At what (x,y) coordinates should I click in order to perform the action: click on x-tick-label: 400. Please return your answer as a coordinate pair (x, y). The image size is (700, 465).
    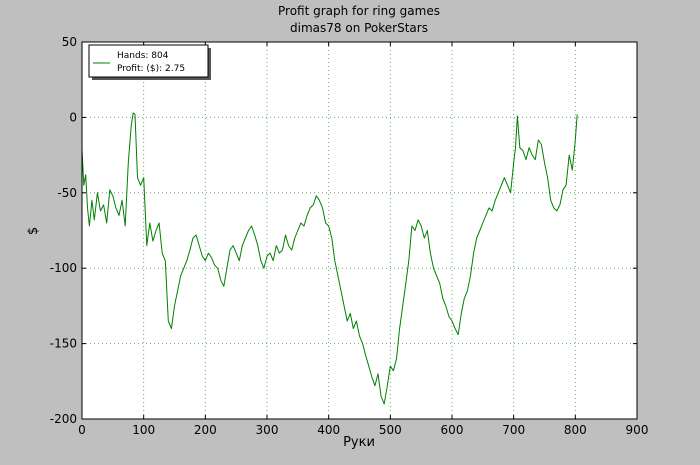
    Looking at the image, I should click on (328, 430).